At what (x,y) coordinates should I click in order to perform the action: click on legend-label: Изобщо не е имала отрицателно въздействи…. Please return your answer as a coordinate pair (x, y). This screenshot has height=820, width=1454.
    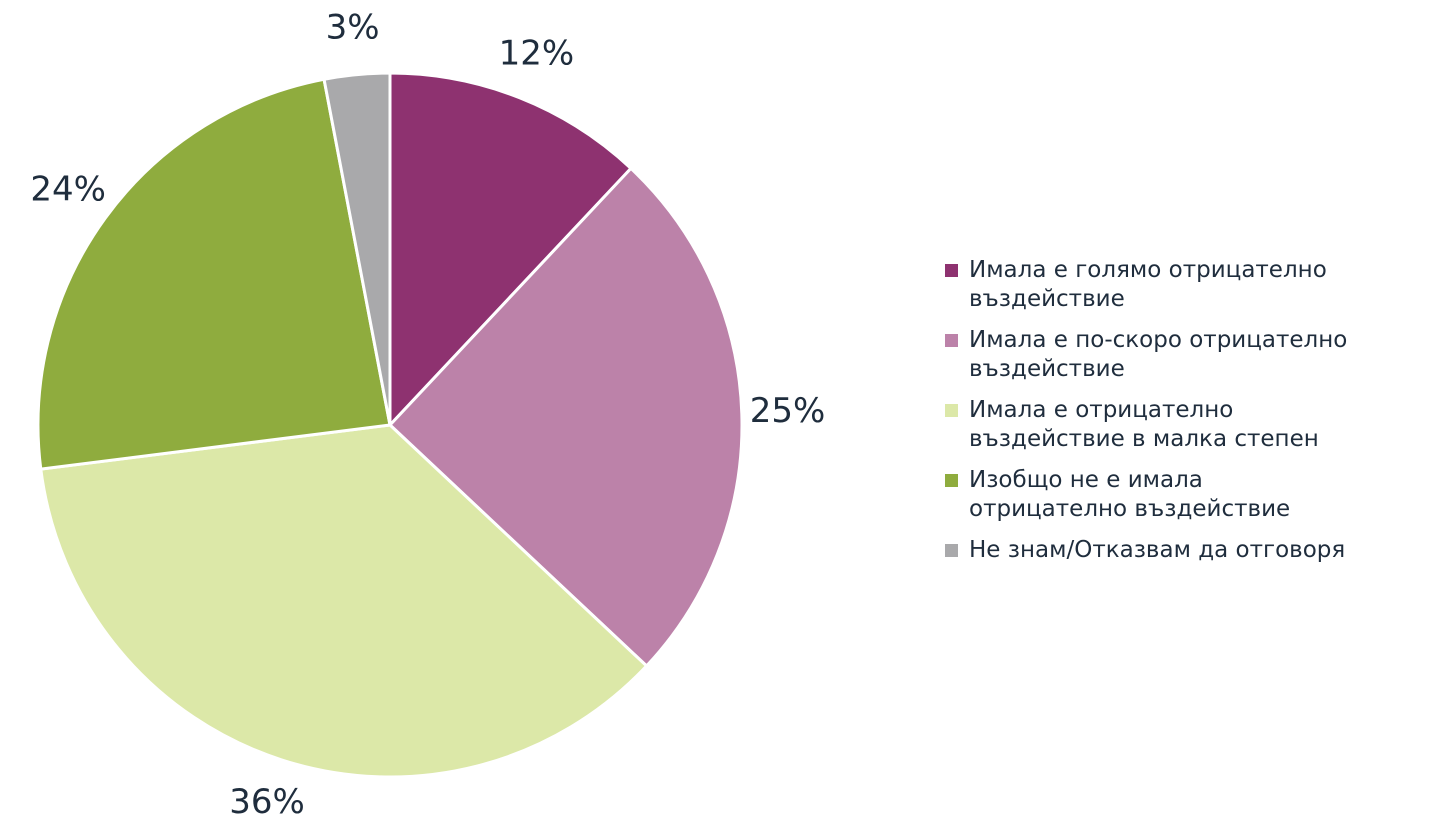
    Looking at the image, I should click on (1130, 494).